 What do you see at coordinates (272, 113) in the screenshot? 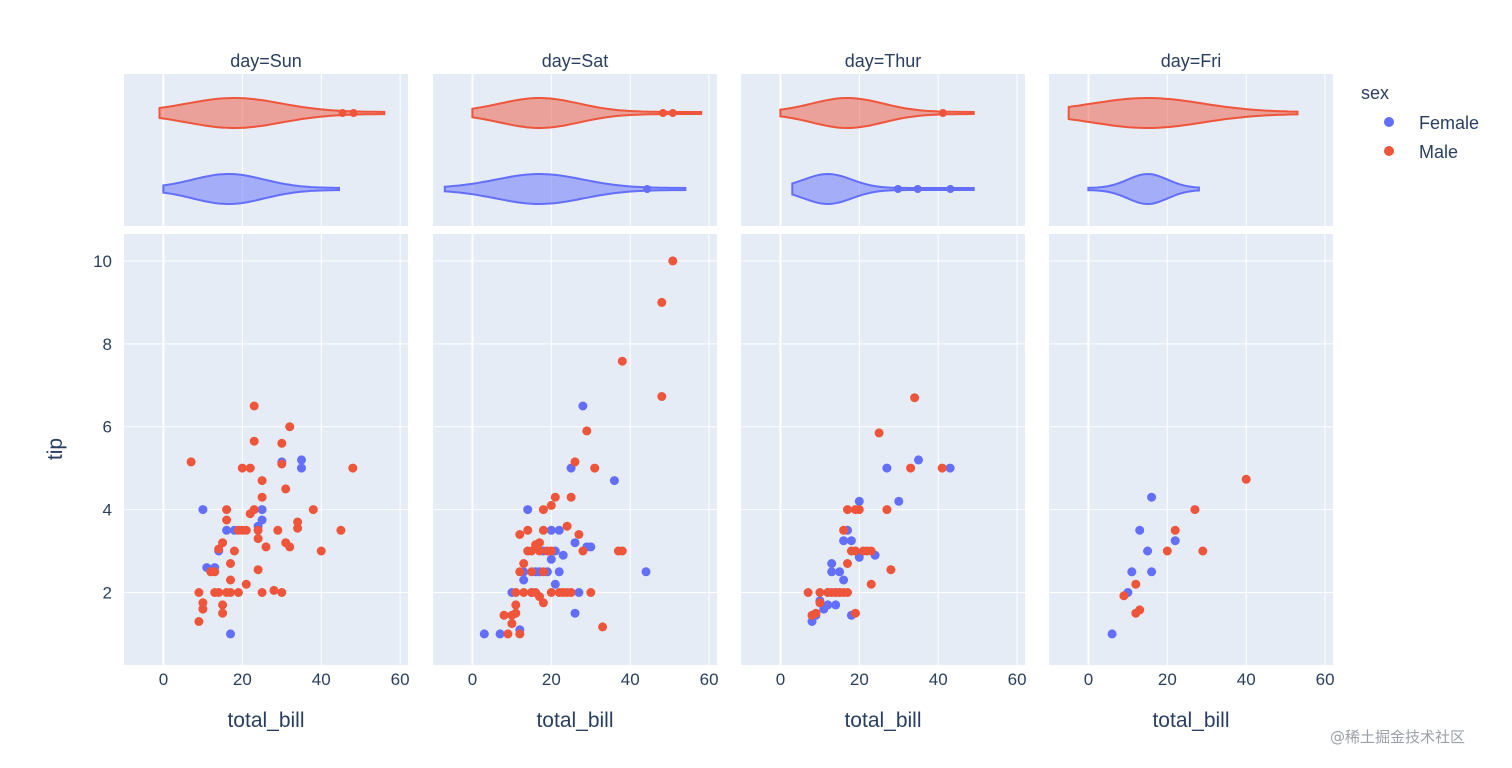
I see `violin-male` at bounding box center [272, 113].